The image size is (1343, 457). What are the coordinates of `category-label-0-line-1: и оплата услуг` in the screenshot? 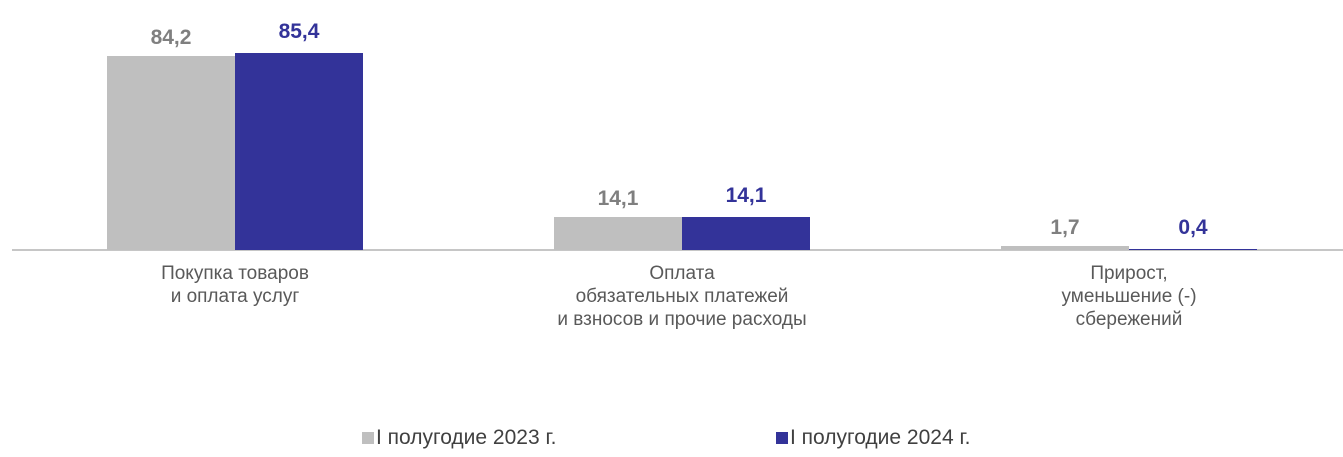 It's located at (235, 296).